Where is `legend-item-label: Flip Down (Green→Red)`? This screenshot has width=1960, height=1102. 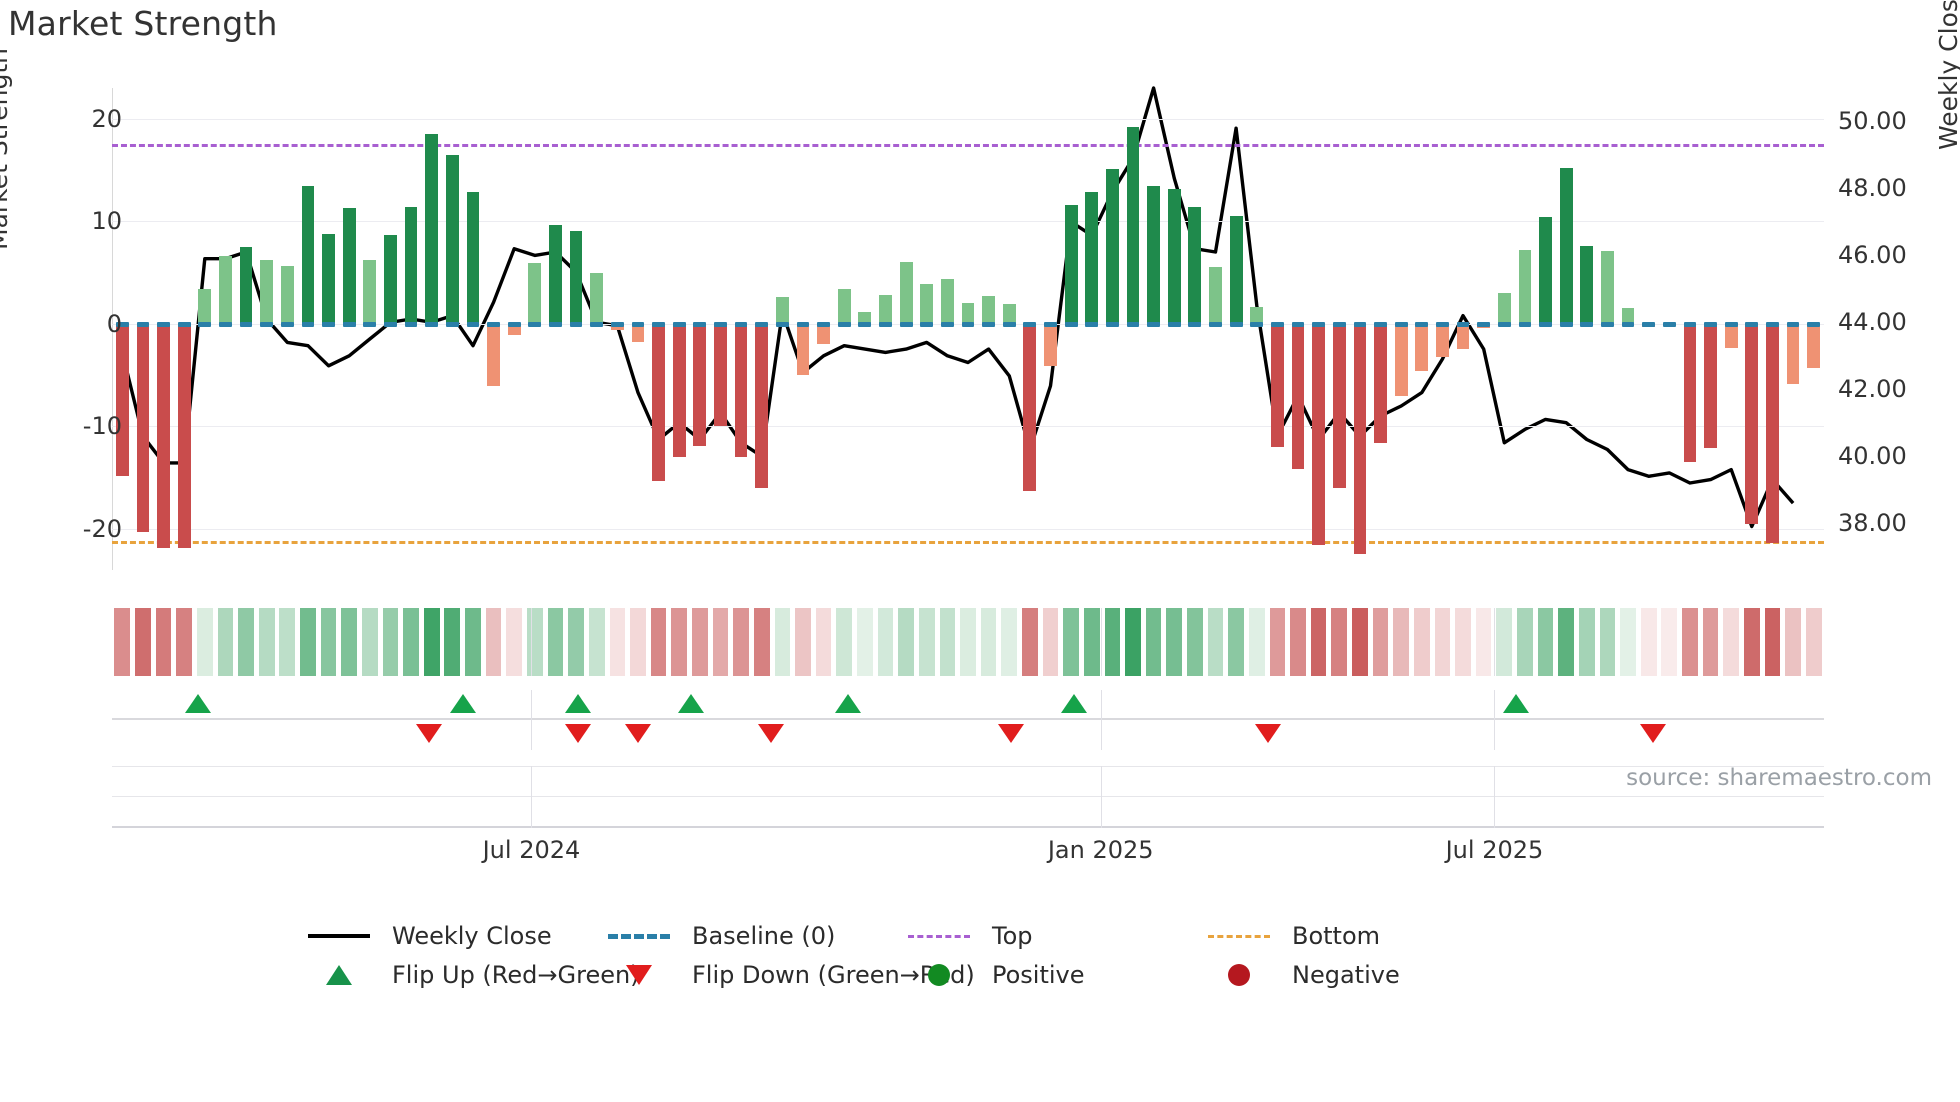
legend-item-label: Flip Down (Green→Red) is located at coordinates (833, 975).